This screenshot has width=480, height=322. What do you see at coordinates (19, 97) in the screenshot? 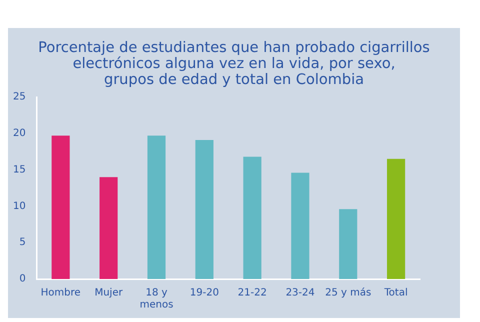
I see `y-tick-label: 25` at bounding box center [19, 97].